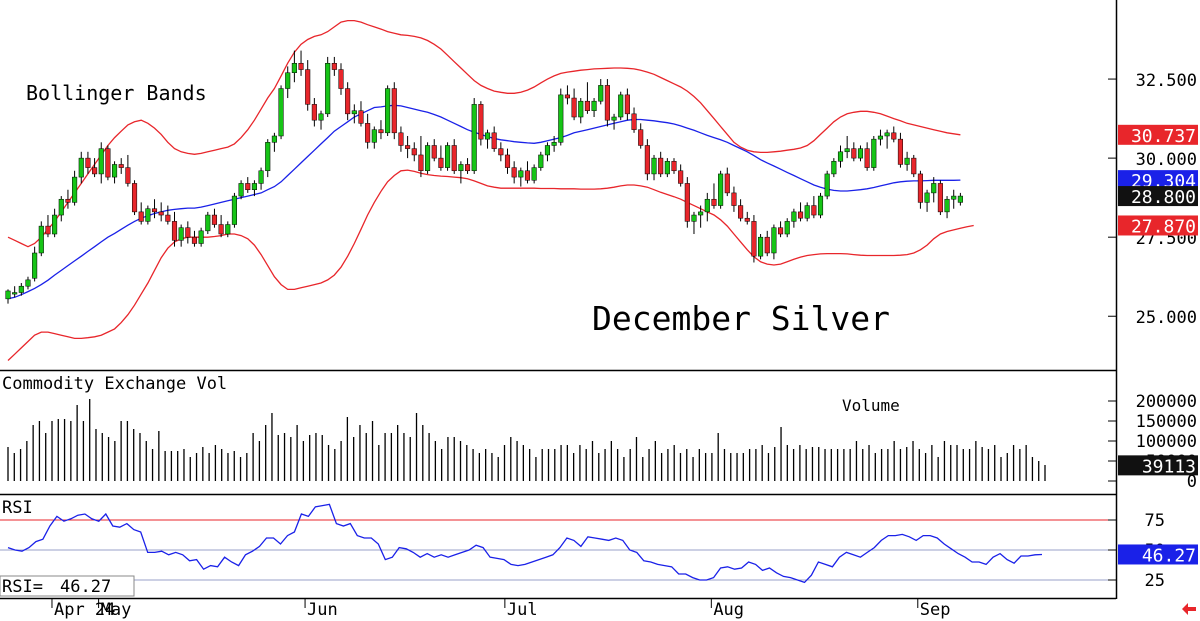 This screenshot has height=621, width=1200. What do you see at coordinates (1112, 197) in the screenshot?
I see `price-gridlines` at bounding box center [1112, 197].